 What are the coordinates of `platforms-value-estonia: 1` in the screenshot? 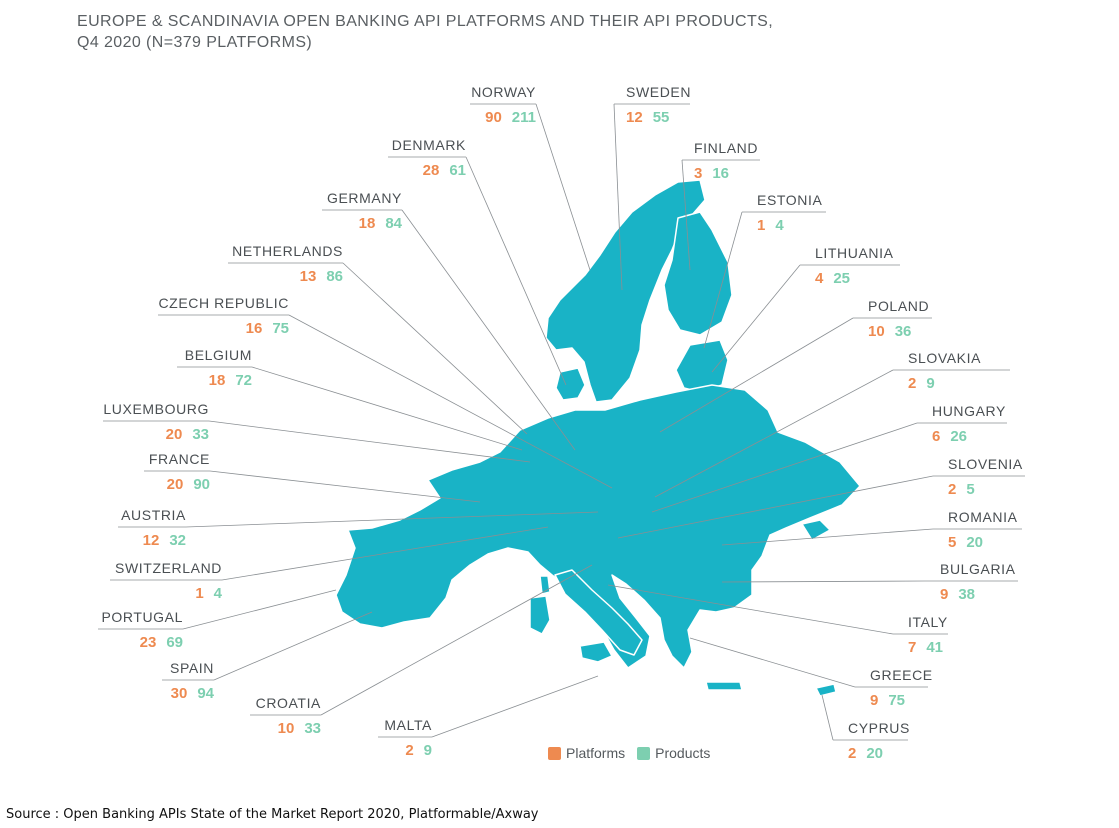 It's located at (761, 225).